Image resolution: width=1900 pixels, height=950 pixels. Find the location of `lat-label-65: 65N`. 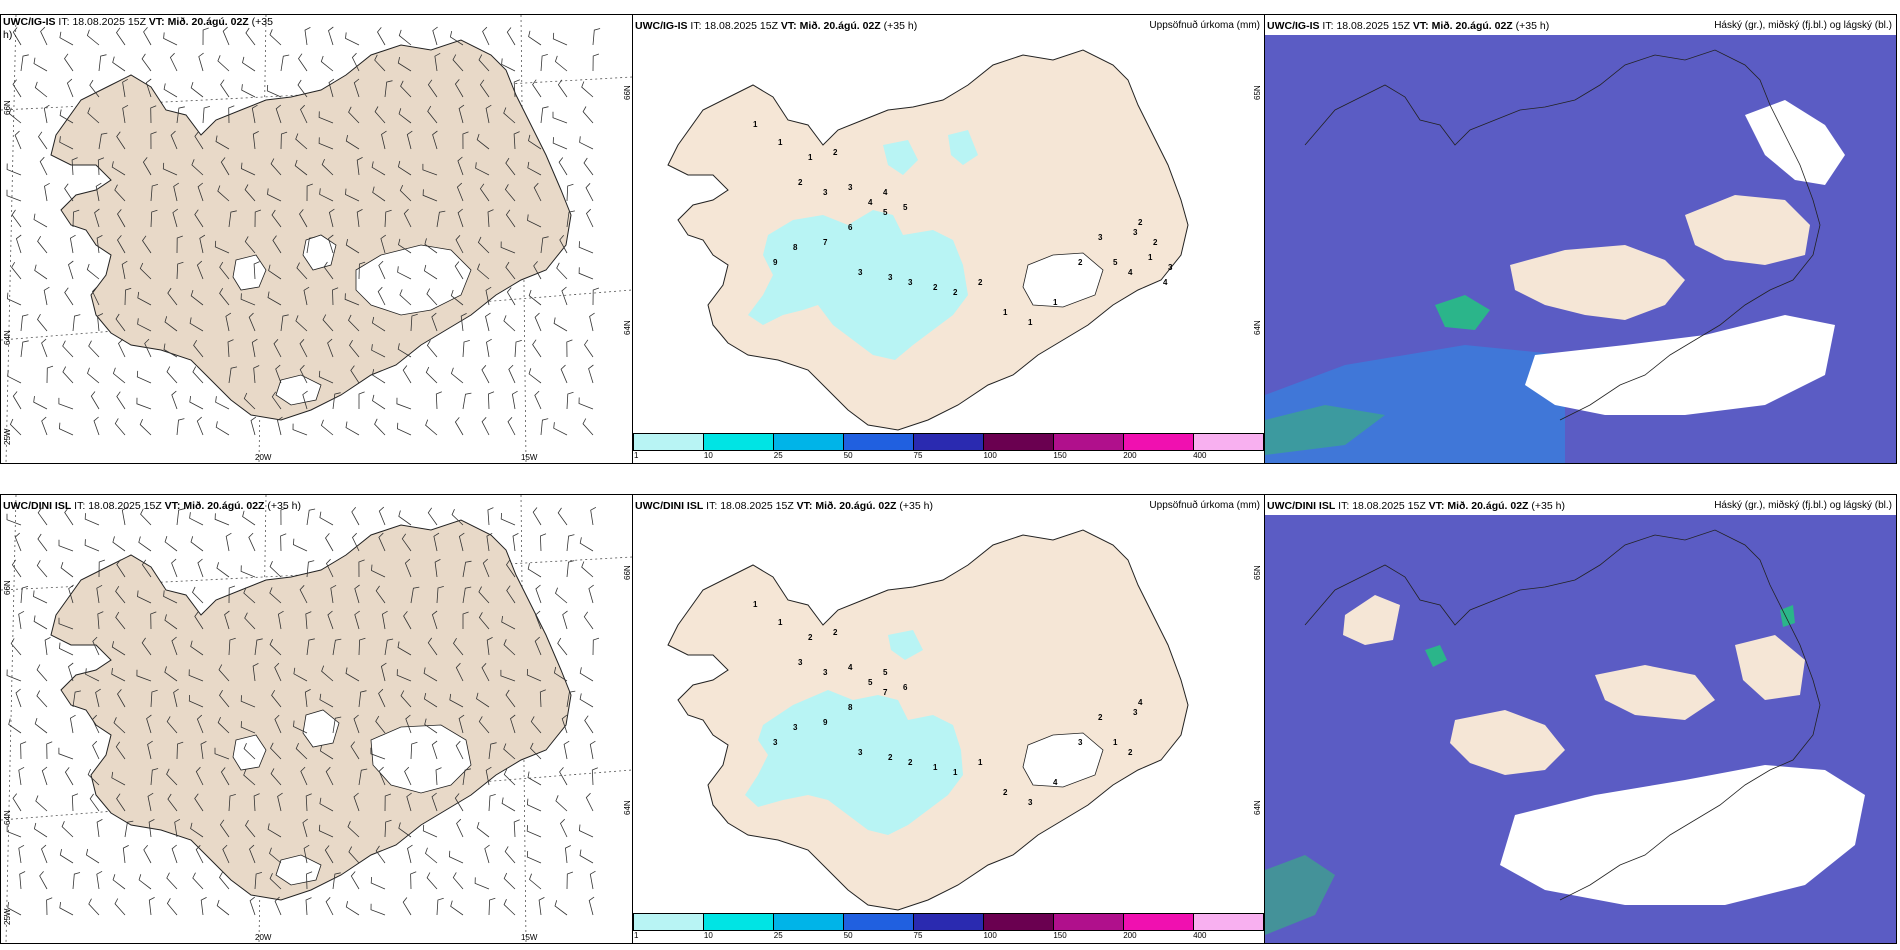

lat-label-65: 65N is located at coordinates (1257, 572).